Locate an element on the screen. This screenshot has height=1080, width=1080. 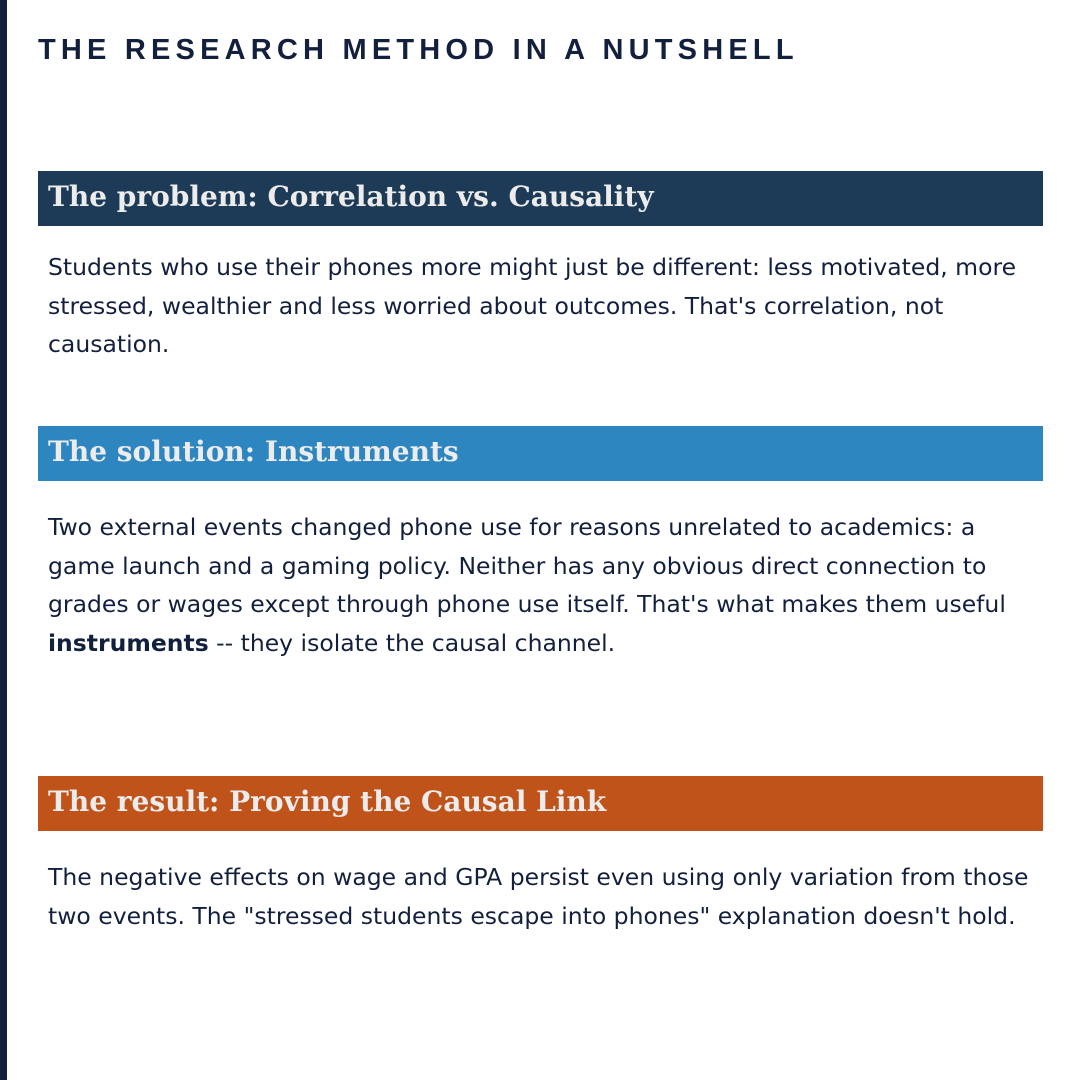
instruments-emphasis: instruments is located at coordinates (128, 642).